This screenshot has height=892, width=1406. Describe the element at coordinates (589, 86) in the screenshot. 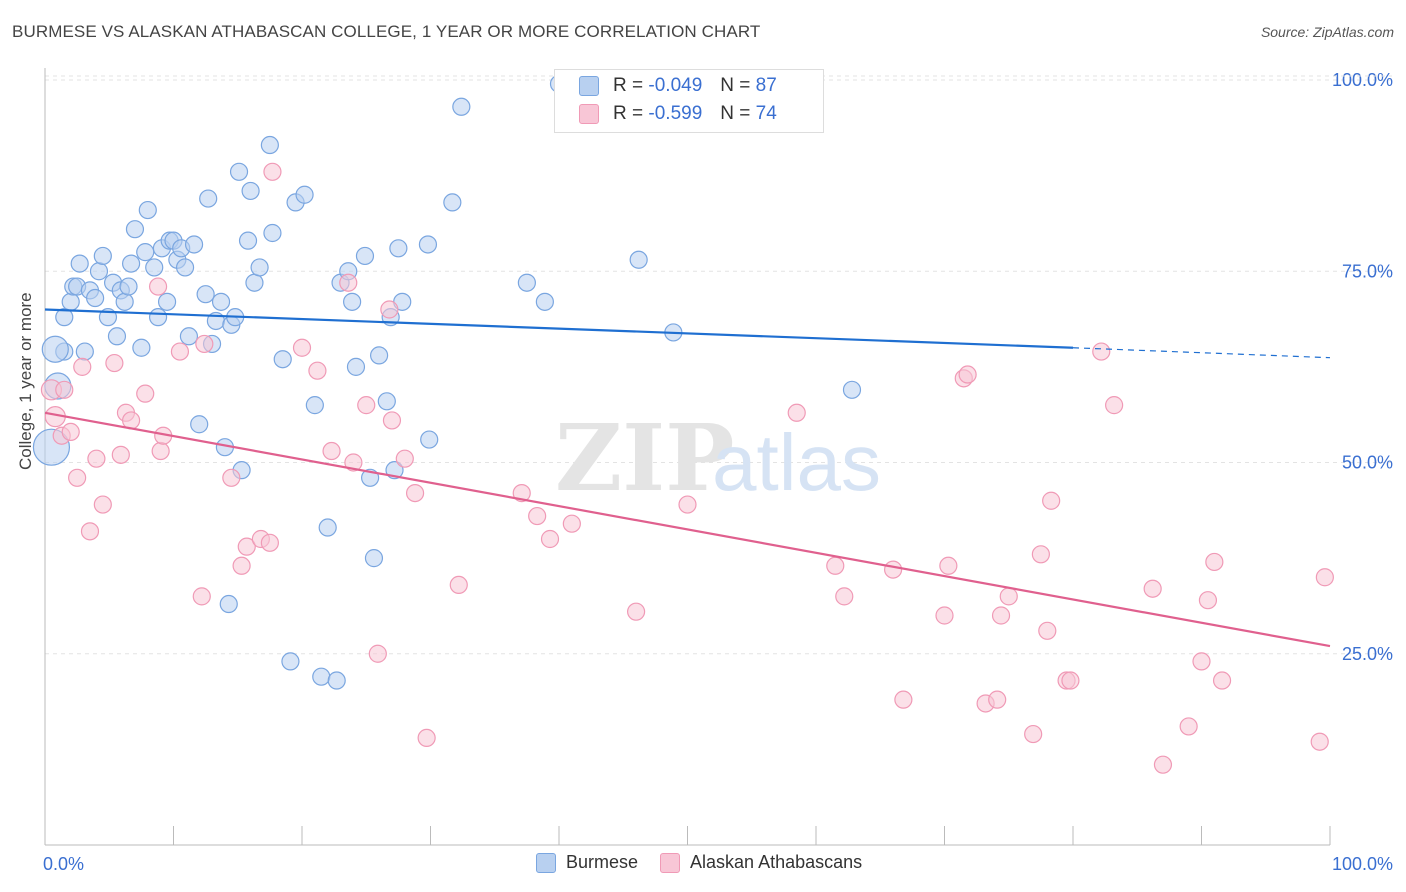

I see `burmese-swatch` at that location.